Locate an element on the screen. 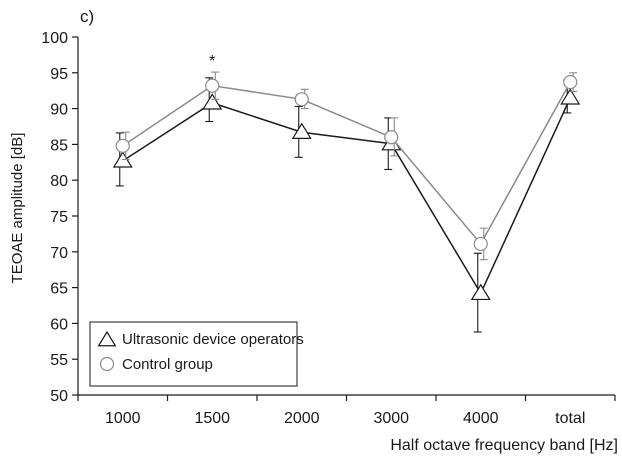 The image size is (622, 458). x-tick-label: 4000 is located at coordinates (481, 418).